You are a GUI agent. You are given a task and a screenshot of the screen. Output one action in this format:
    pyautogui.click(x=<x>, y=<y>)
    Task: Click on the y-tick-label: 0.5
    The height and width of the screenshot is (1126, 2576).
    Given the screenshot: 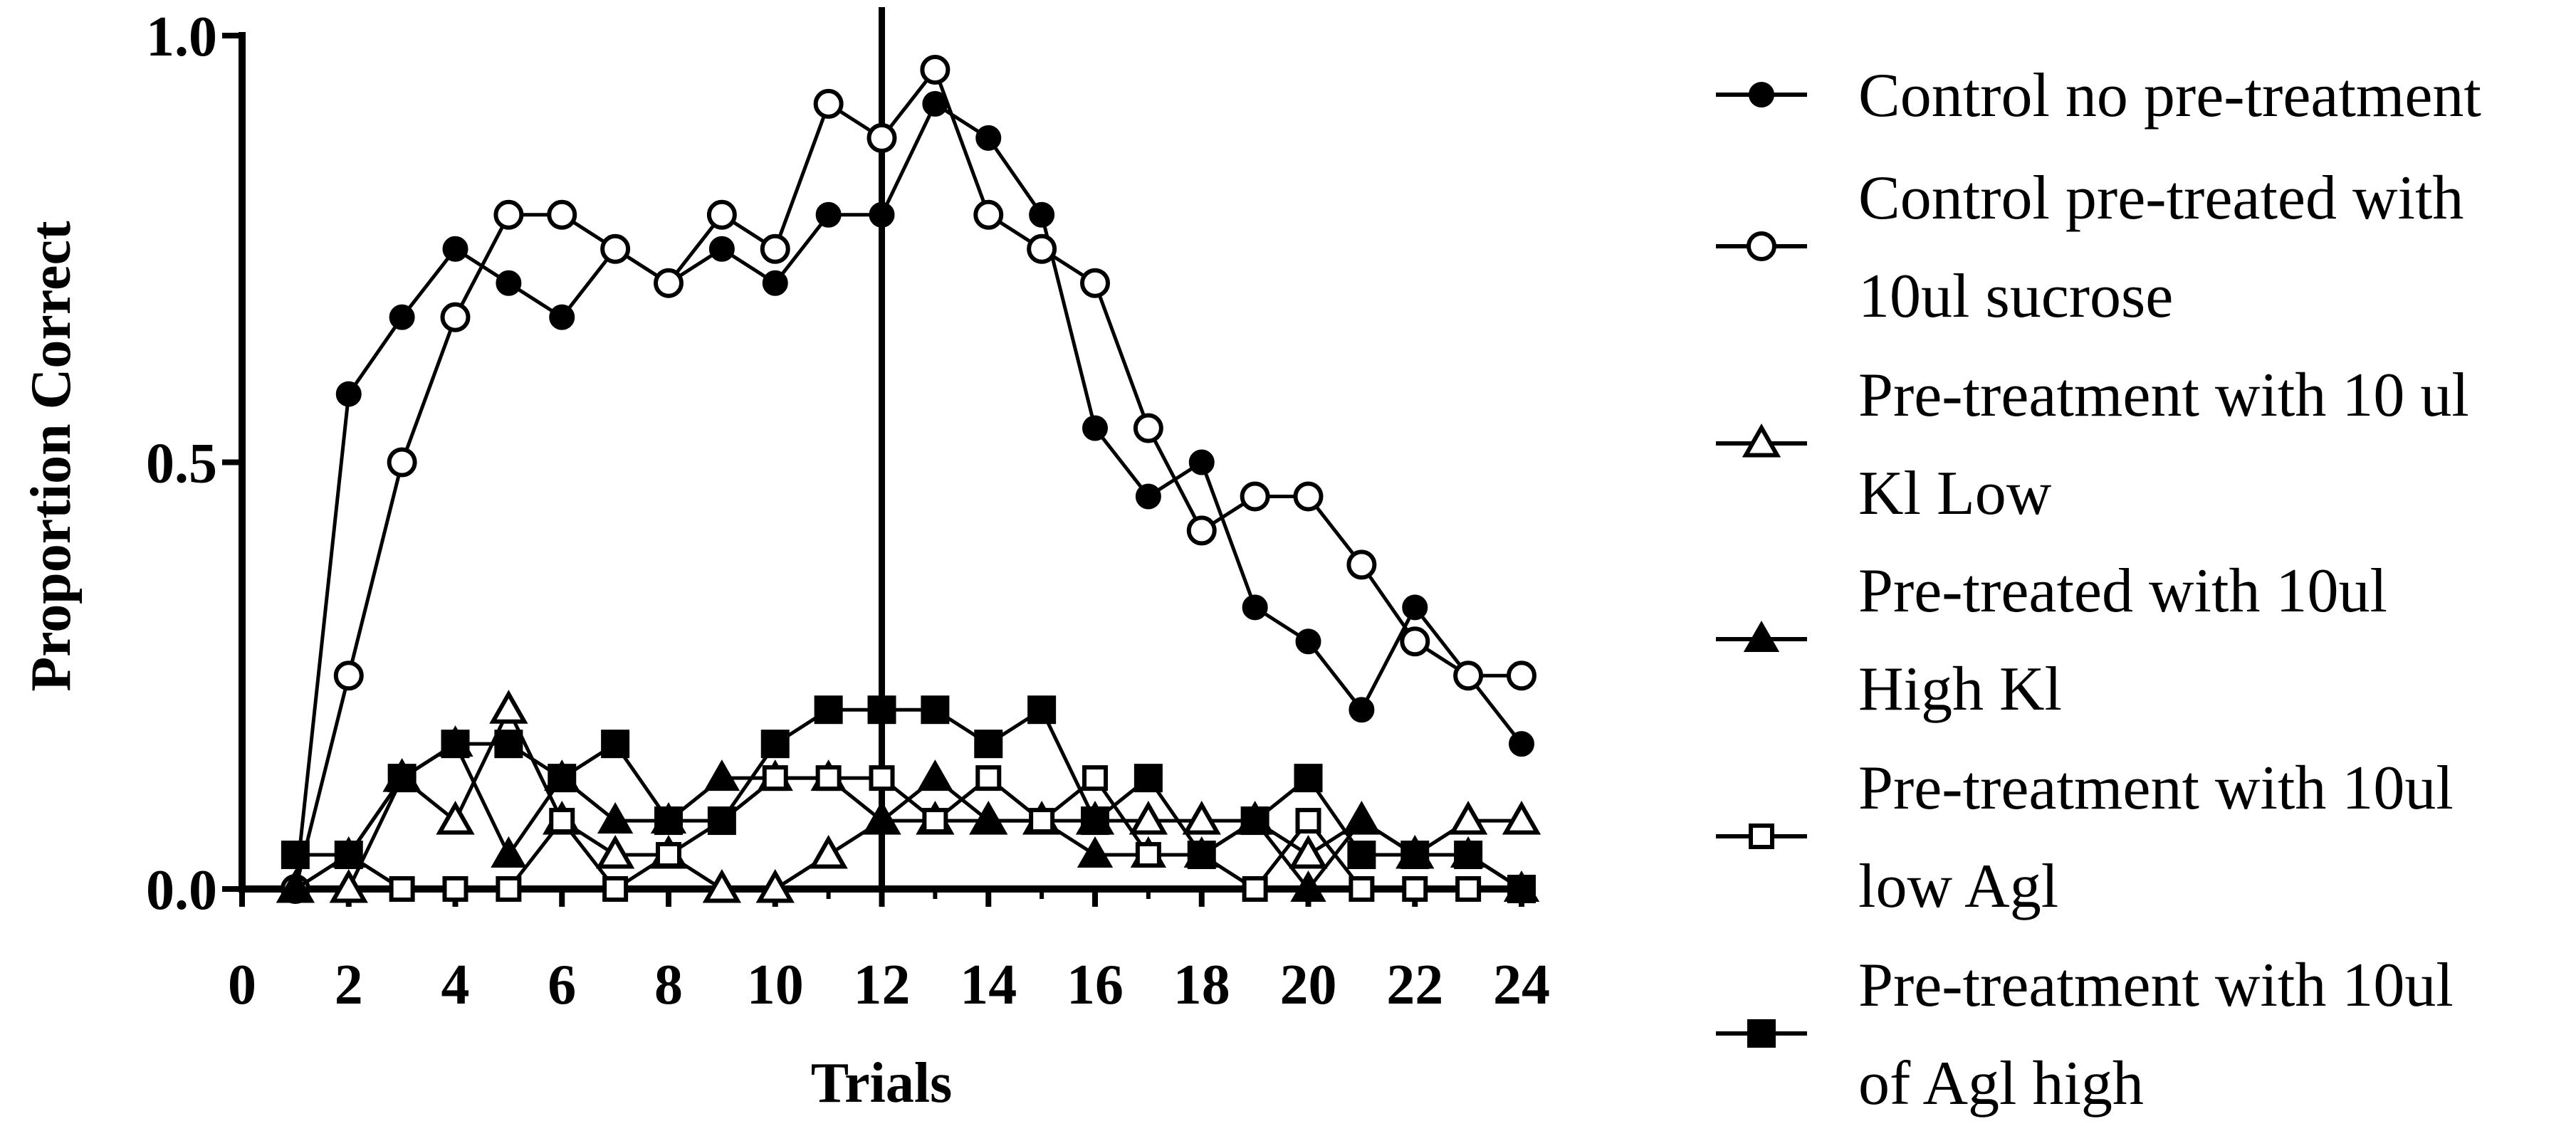 What is the action you would take?
    pyautogui.click(x=181, y=464)
    